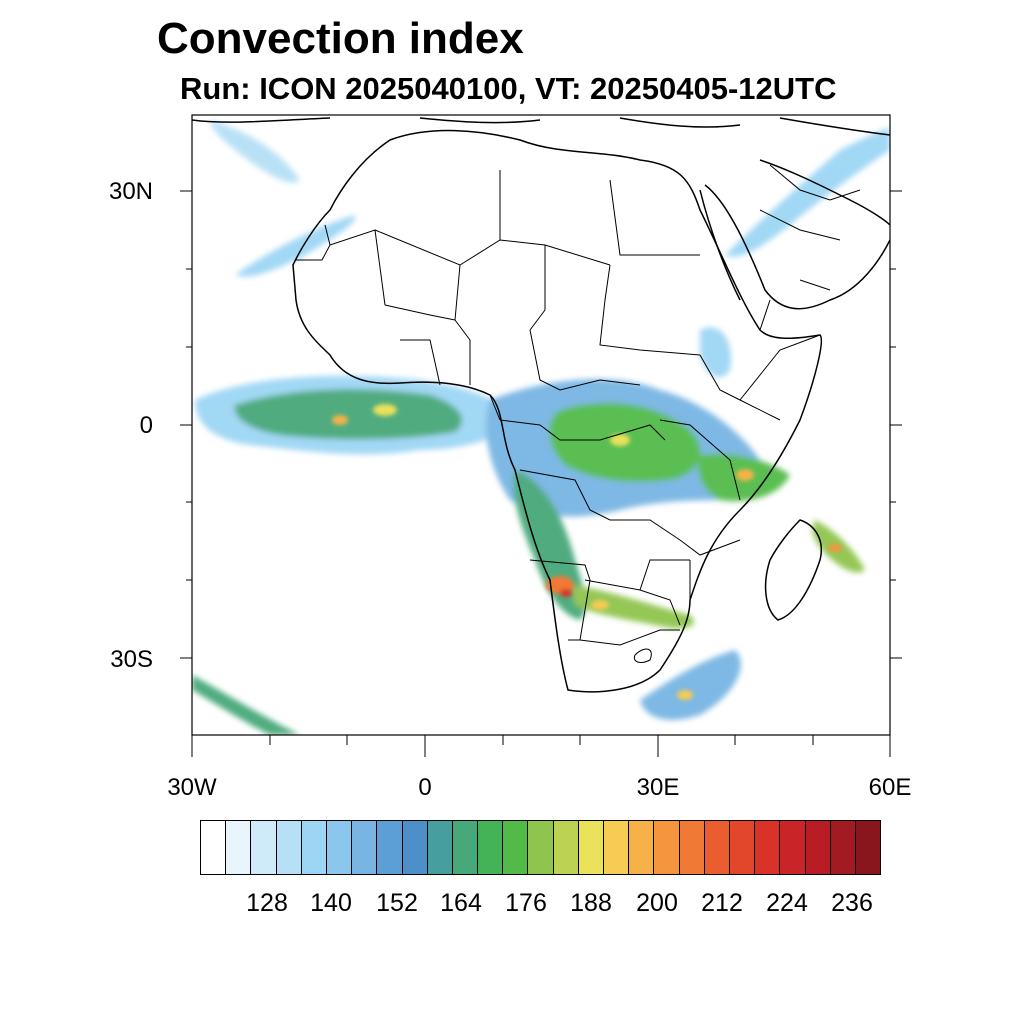  I want to click on field-sw-indian-ocean, so click(690, 685).